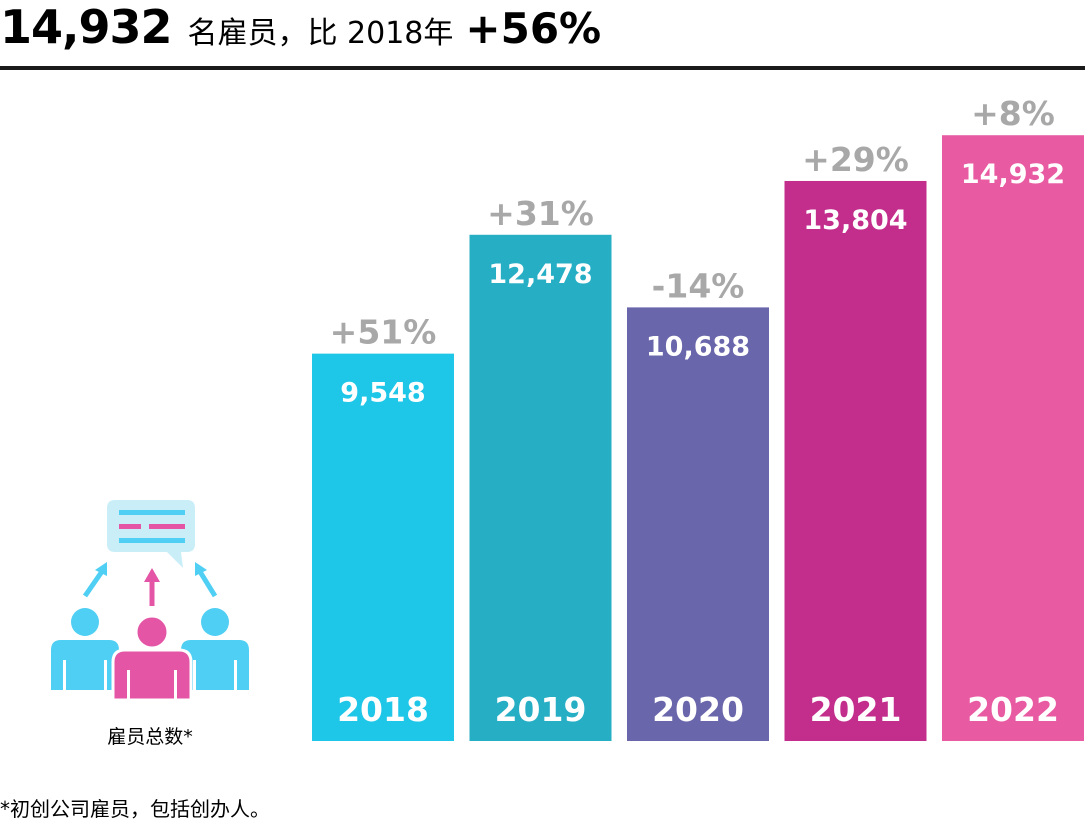 This screenshot has width=1085, height=824. I want to click on change-label-2021: +29%, so click(855, 159).